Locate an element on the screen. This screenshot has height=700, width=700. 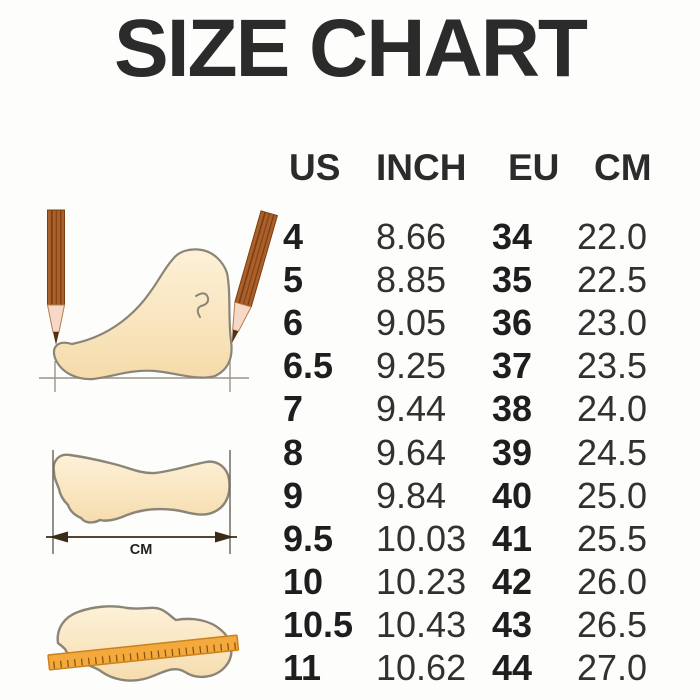
table-cell: 9.5 is located at coordinates (308, 538).